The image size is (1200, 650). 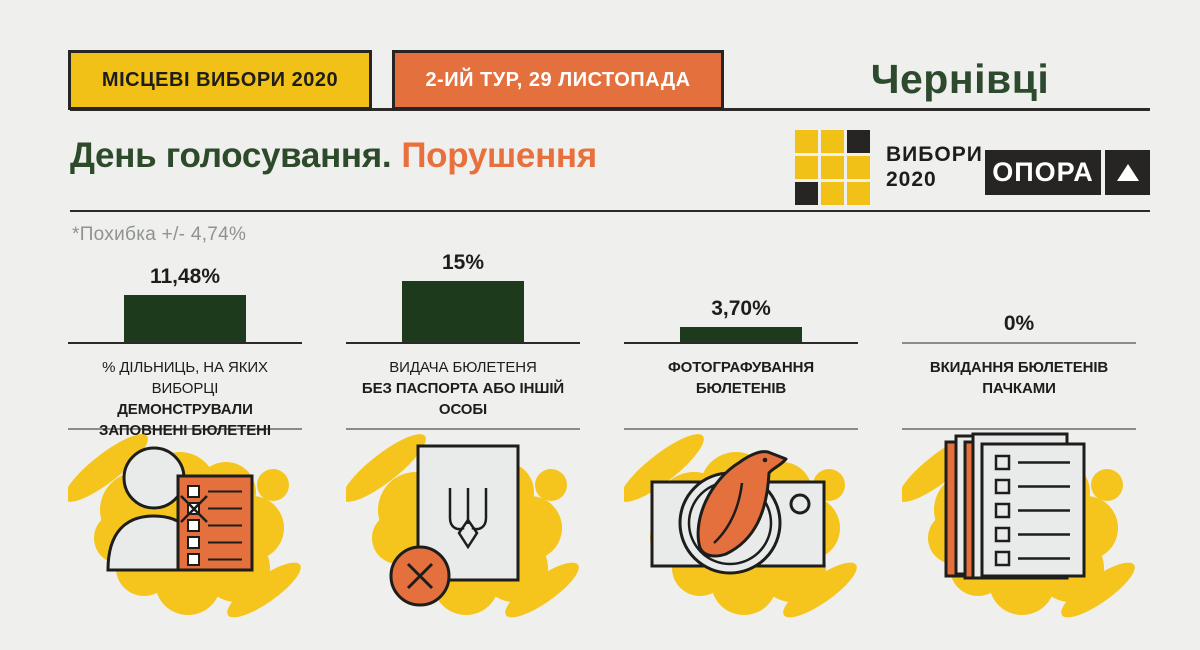 I want to click on caption-line: ЗАПОВНЕНІ БЮЛЕТЕНІ, so click(x=185, y=430).